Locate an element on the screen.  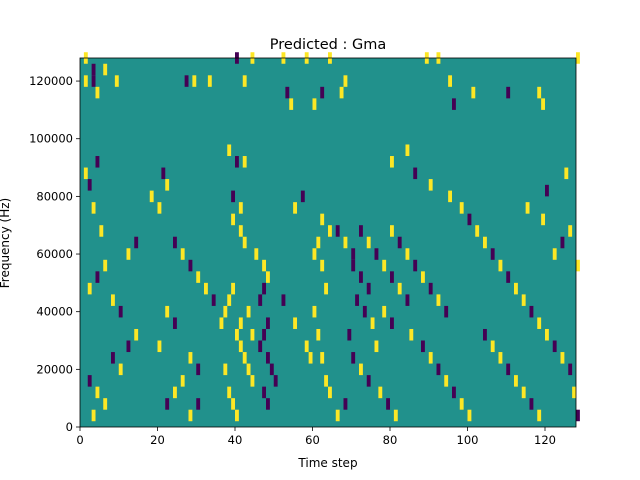
y-tick-label: 120000 is located at coordinates (51, 81).